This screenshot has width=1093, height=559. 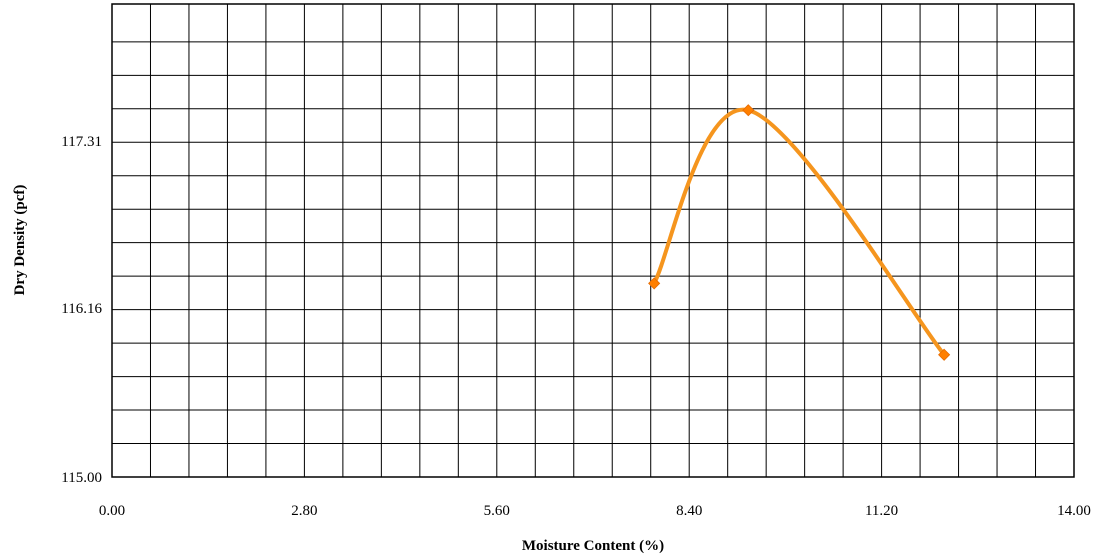 I want to click on y-axis-ticks: 115.00 116.16 117.31, so click(x=81, y=310).